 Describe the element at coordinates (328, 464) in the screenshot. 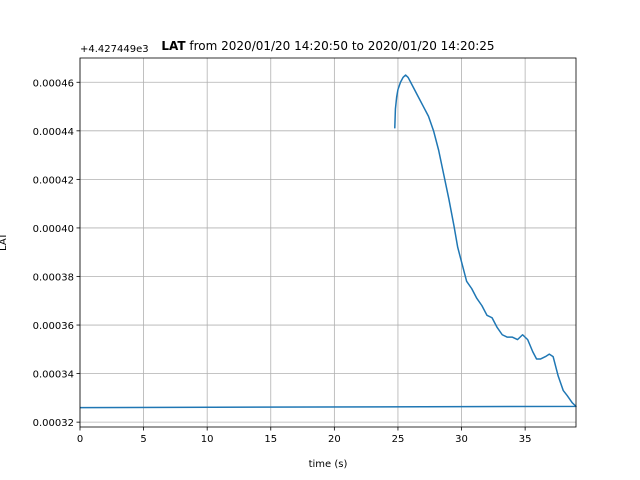

I see `x-axis-label: time (s)` at that location.